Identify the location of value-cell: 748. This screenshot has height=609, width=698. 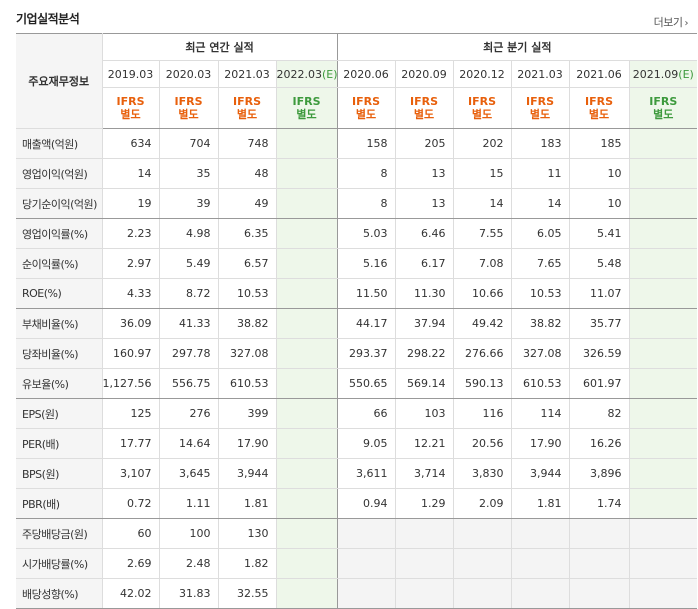
(246, 143).